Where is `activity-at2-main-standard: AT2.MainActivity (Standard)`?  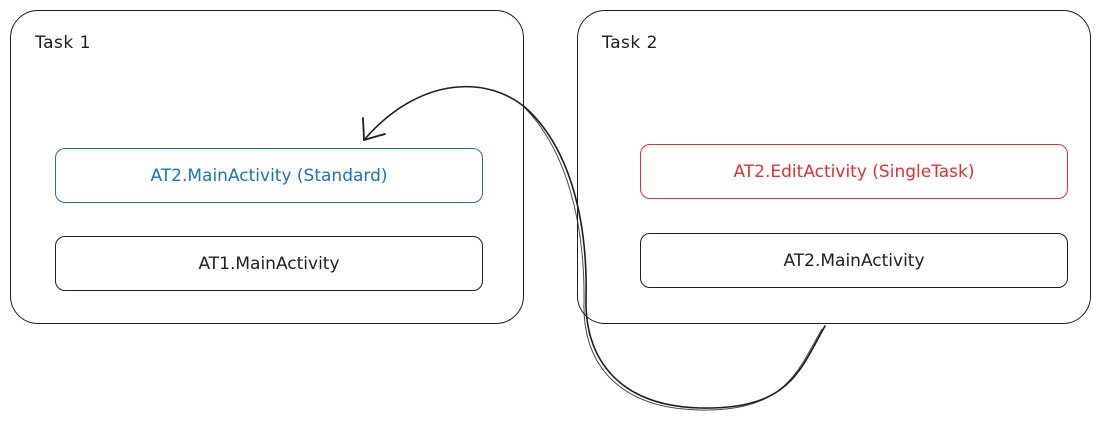
activity-at2-main-standard: AT2.MainActivity (Standard) is located at coordinates (269, 175).